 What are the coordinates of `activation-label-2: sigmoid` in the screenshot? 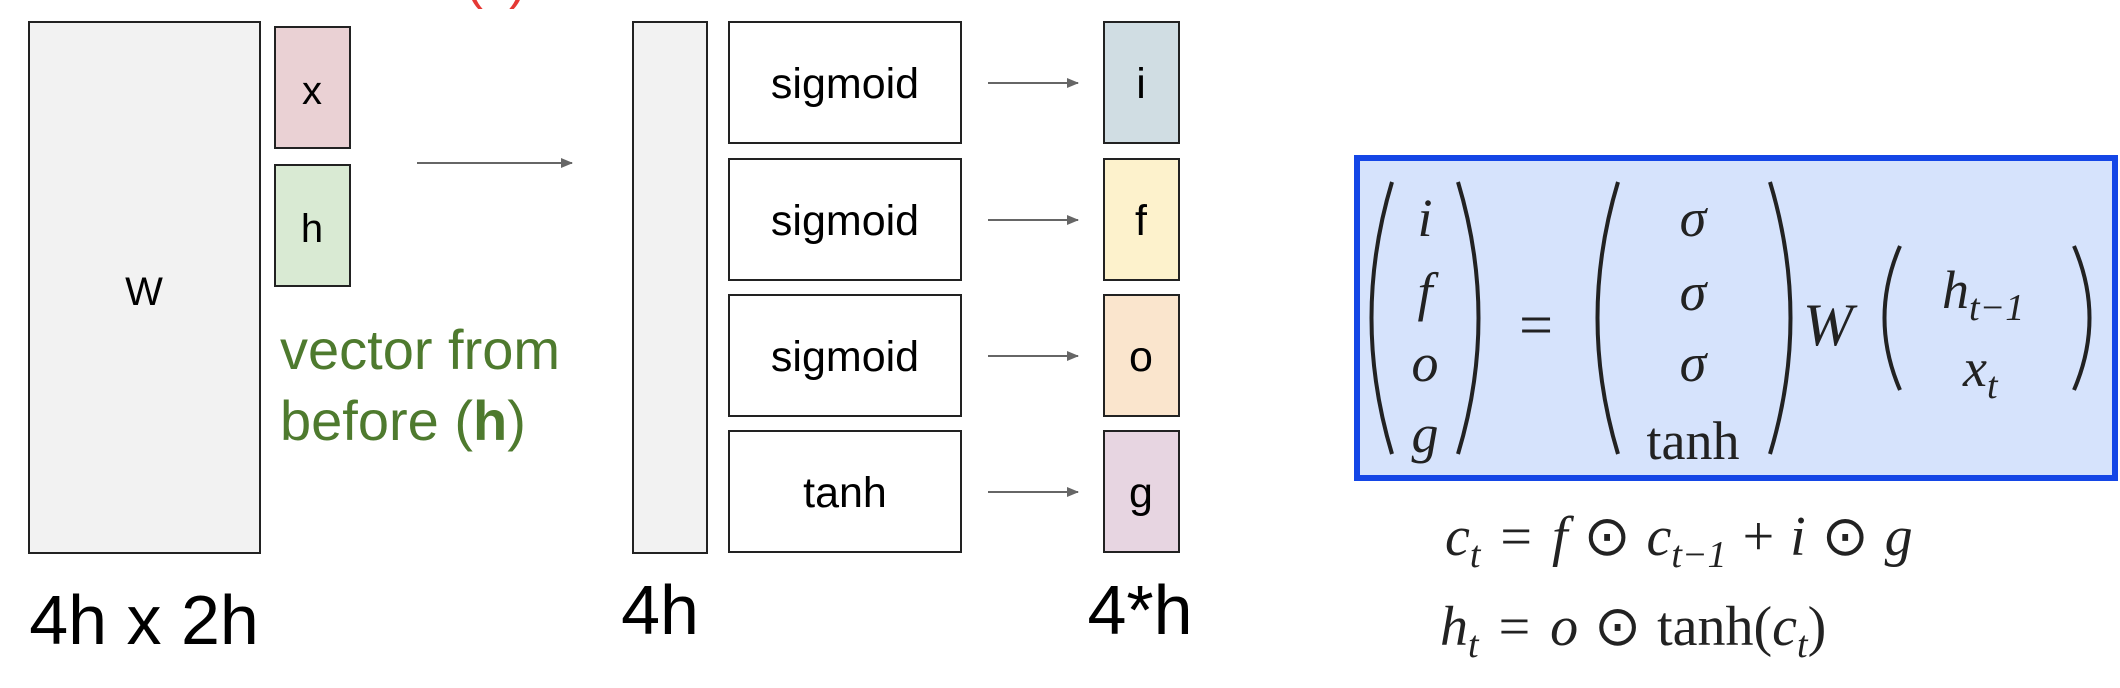 It's located at (845, 221).